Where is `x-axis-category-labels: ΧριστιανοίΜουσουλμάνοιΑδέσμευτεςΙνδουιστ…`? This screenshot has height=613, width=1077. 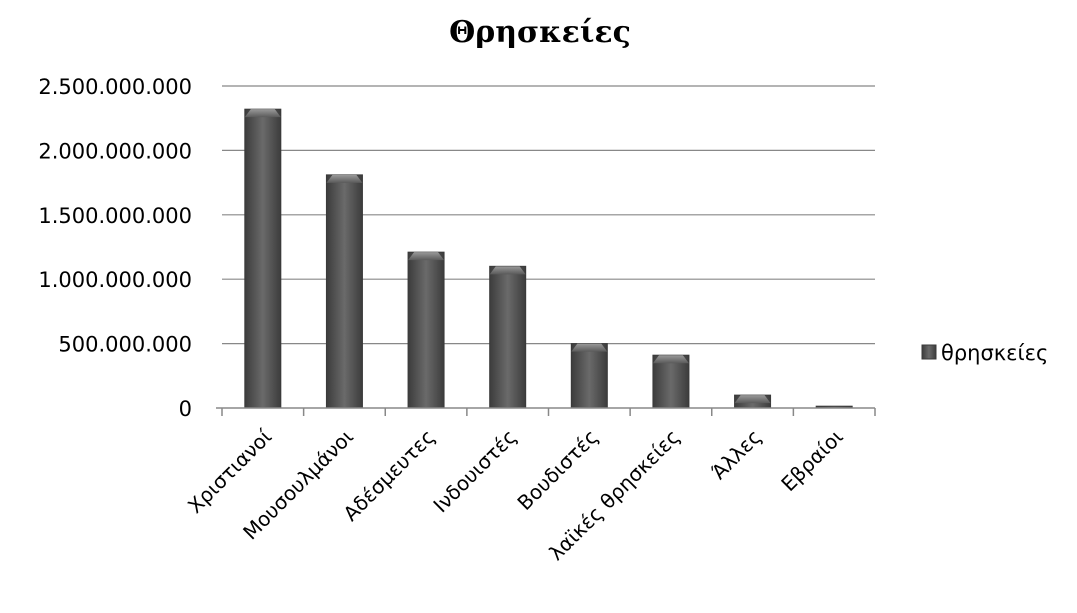
x-axis-category-labels: ΧριστιανοίΜουσουλμάνοιΑδέσμευτεςΙνδουιστ… is located at coordinates (515, 494).